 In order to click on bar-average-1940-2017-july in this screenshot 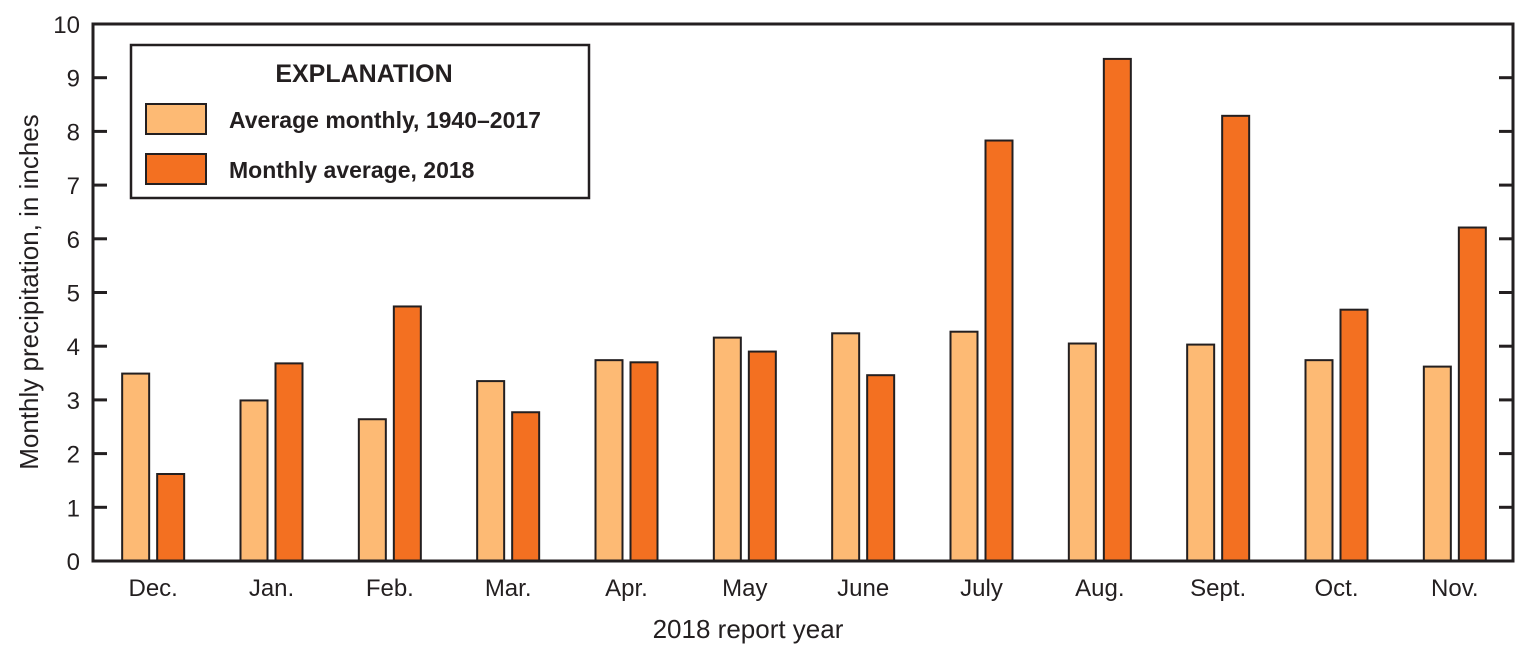, I will do `click(964, 446)`.